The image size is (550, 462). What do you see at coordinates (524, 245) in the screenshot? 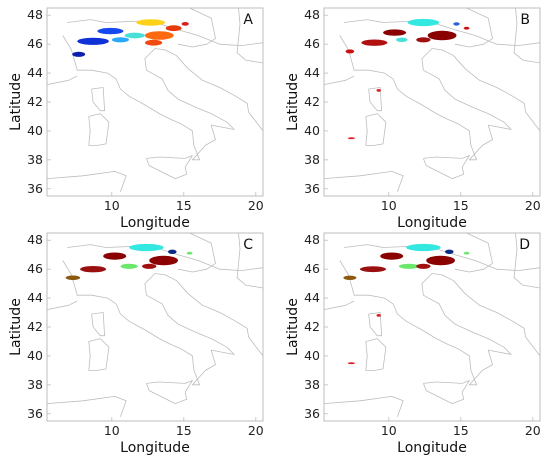
I see `panel-letter: D` at bounding box center [524, 245].